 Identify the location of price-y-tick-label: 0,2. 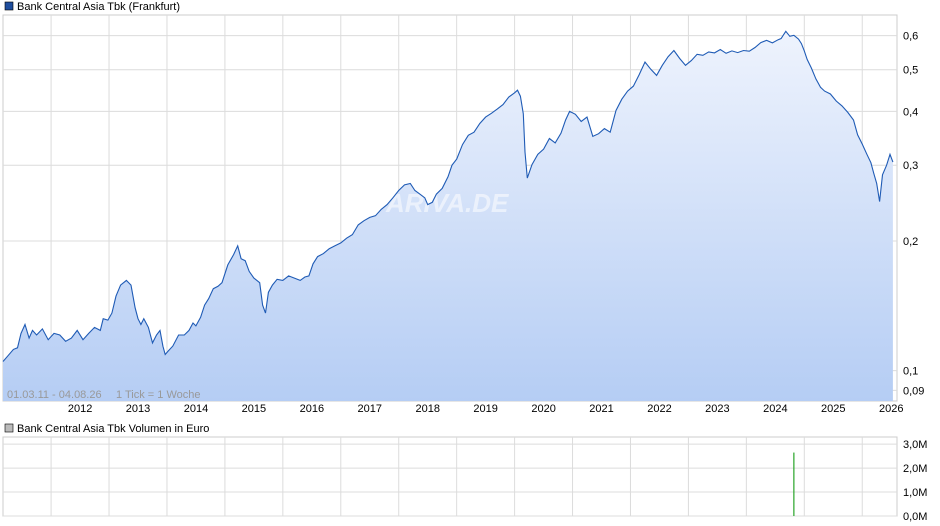
(910, 242).